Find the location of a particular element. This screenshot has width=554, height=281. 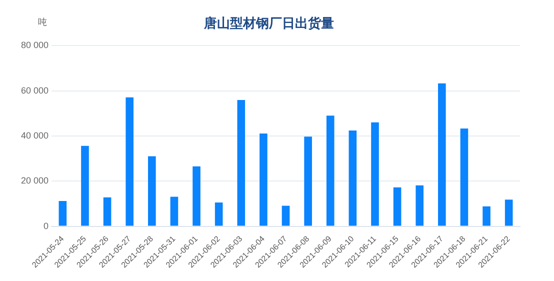

y-tick-label: 60 000 is located at coordinates (34, 90).